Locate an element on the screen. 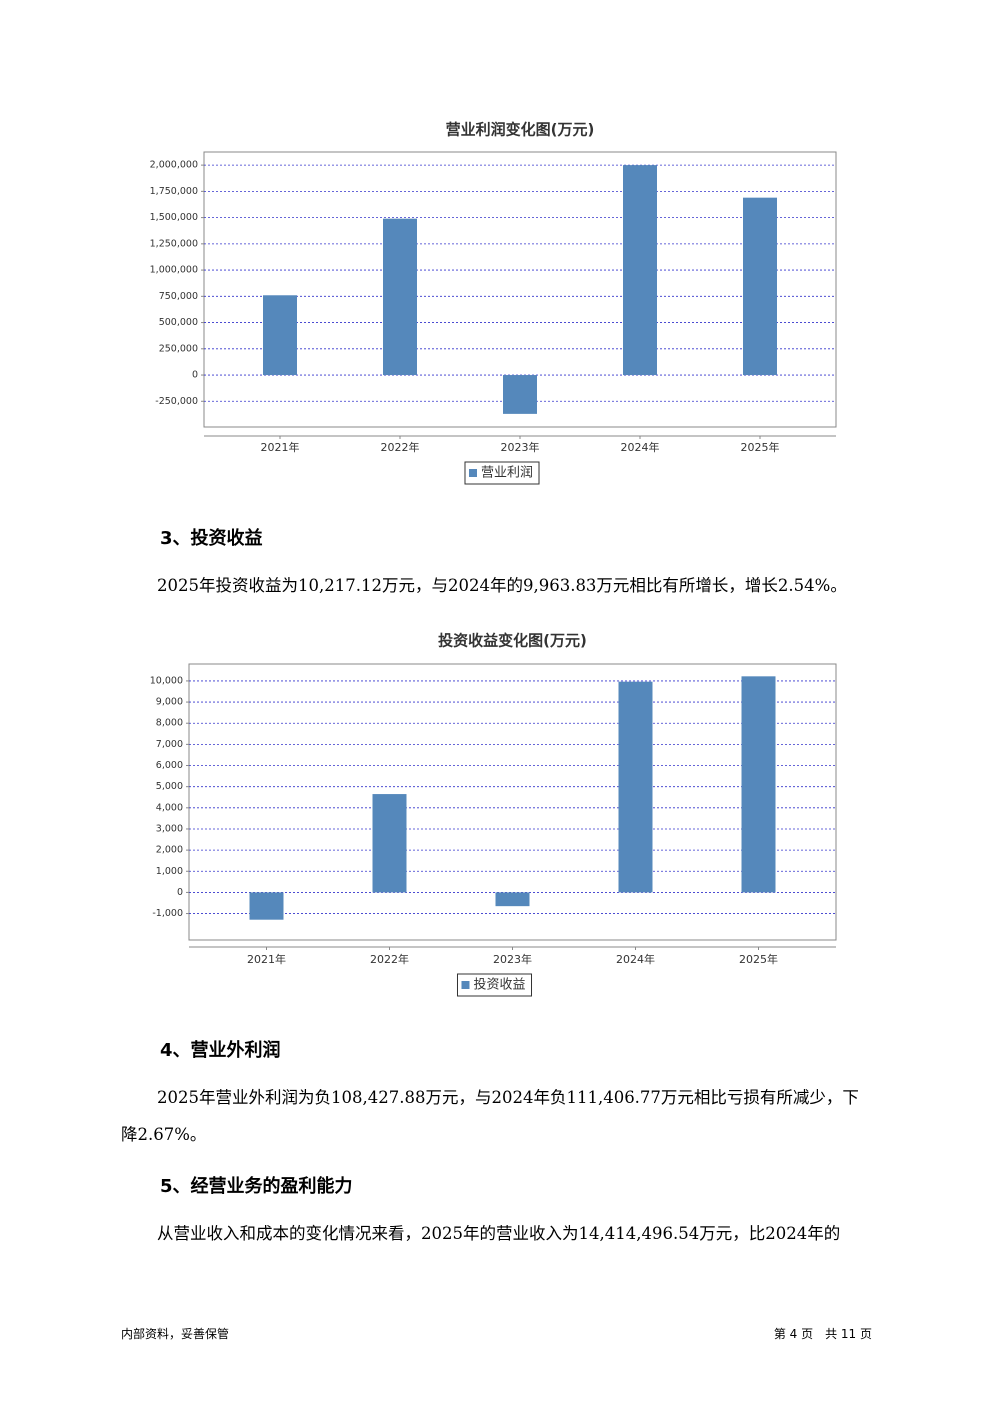 This screenshot has width=992, height=1403. chart-title: 营业利润变化图(万元) is located at coordinates (520, 130).